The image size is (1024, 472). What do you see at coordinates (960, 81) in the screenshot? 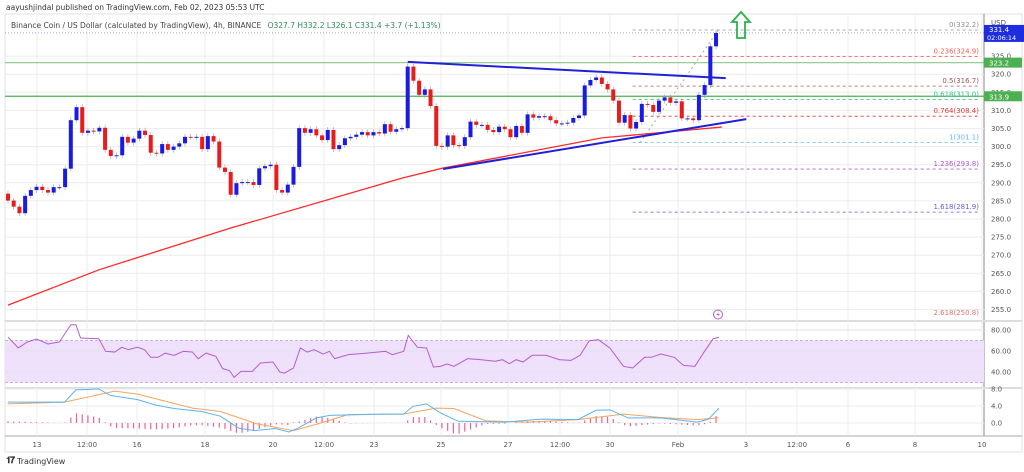
I see `fib-level-label: 0.5(316.7)` at bounding box center [960, 81].